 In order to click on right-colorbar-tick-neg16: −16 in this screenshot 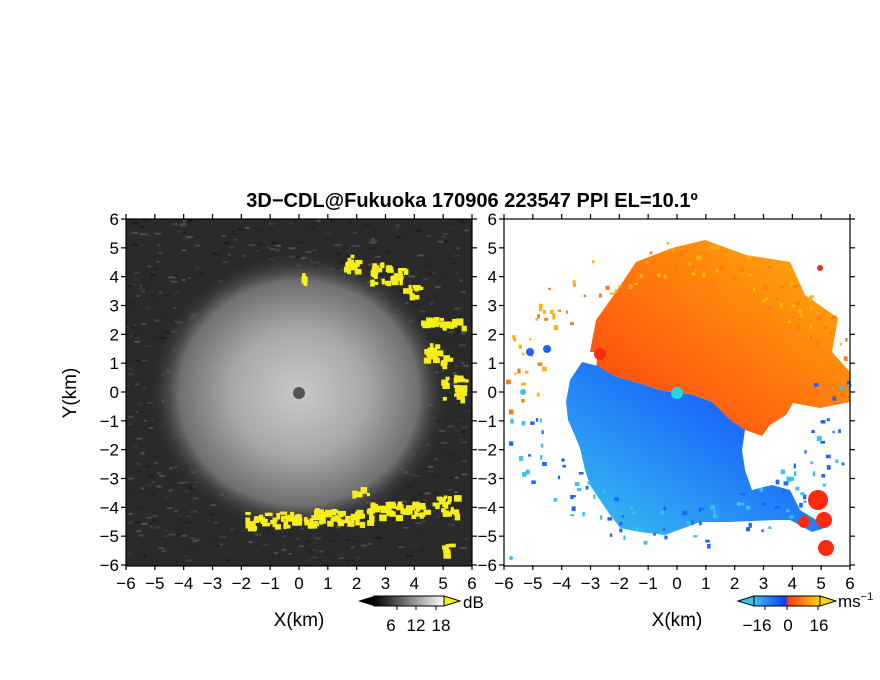, I will do `click(757, 625)`.